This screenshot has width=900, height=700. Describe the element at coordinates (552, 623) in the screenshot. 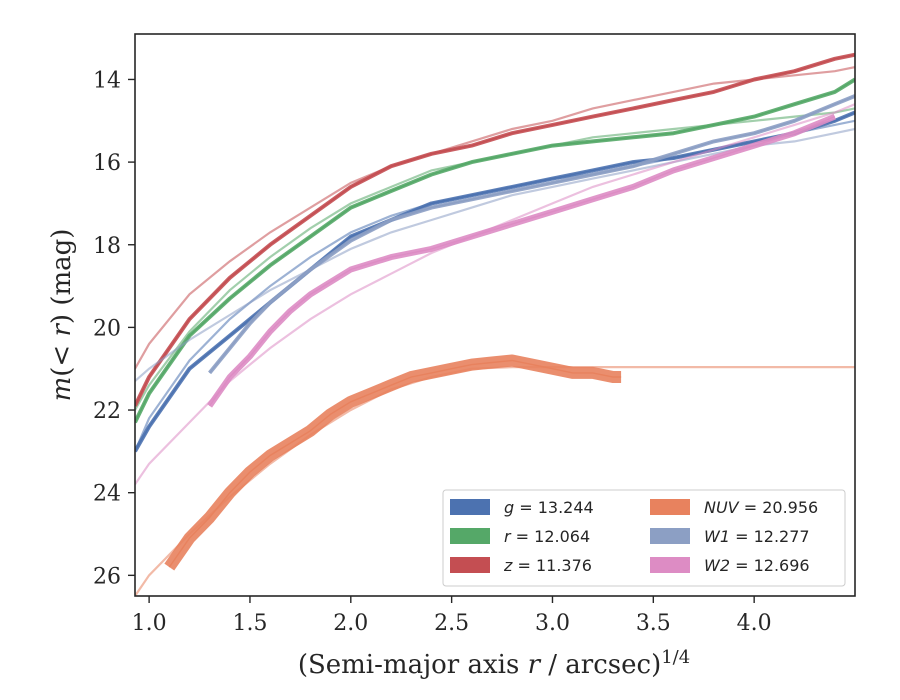

I see `x-tick-label: 3.0` at that location.